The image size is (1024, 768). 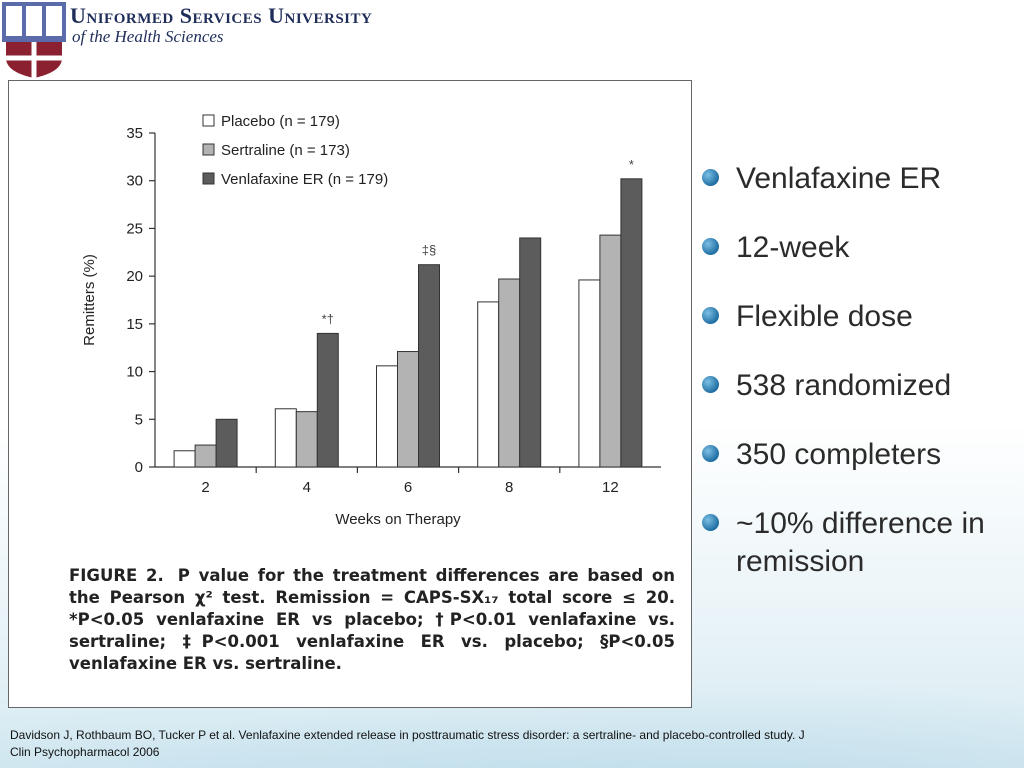 What do you see at coordinates (429, 250) in the screenshot?
I see `significance-annotation: ‡§` at bounding box center [429, 250].